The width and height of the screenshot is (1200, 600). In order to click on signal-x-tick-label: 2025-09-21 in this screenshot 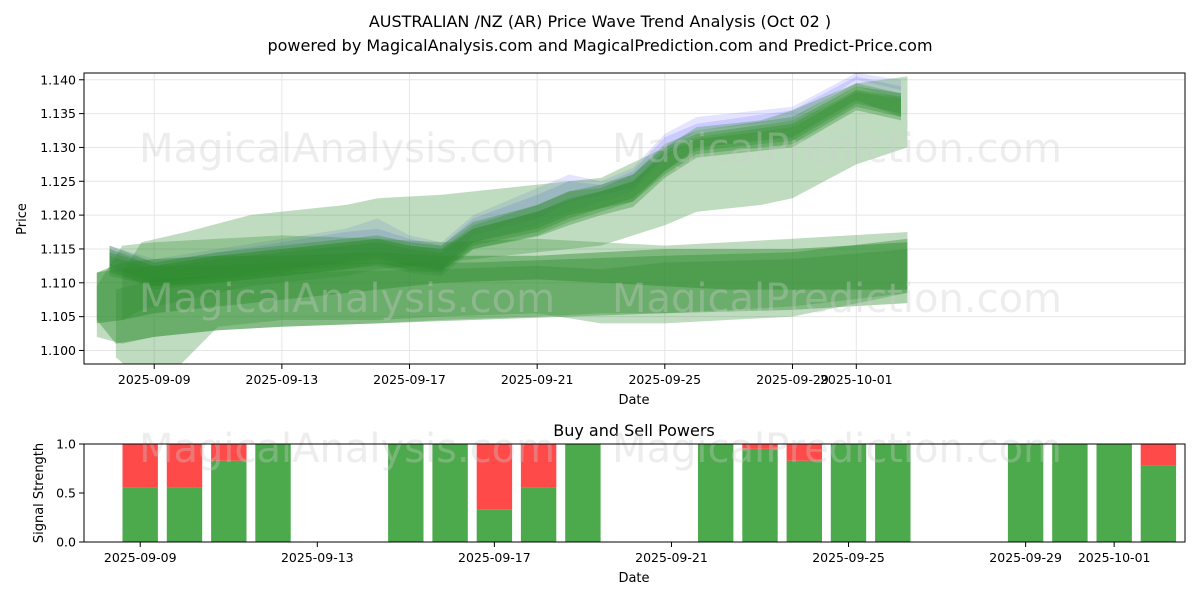, I will do `click(671, 557)`.